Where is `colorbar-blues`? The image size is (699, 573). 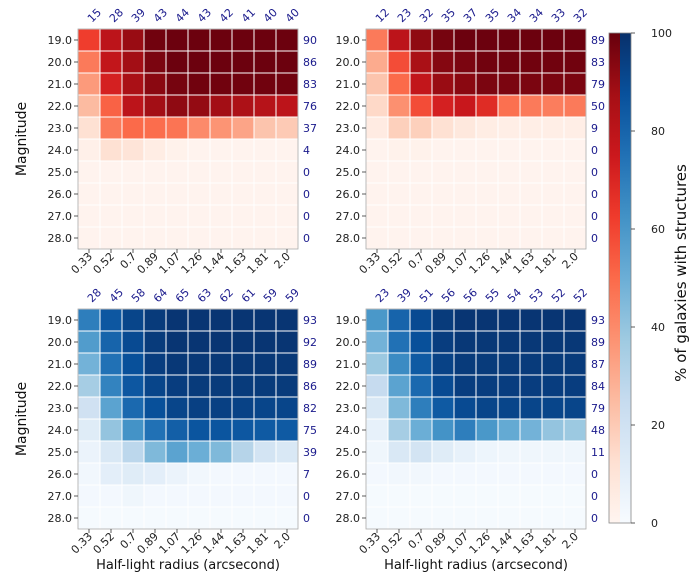 colorbar-blues is located at coordinates (625, 278).